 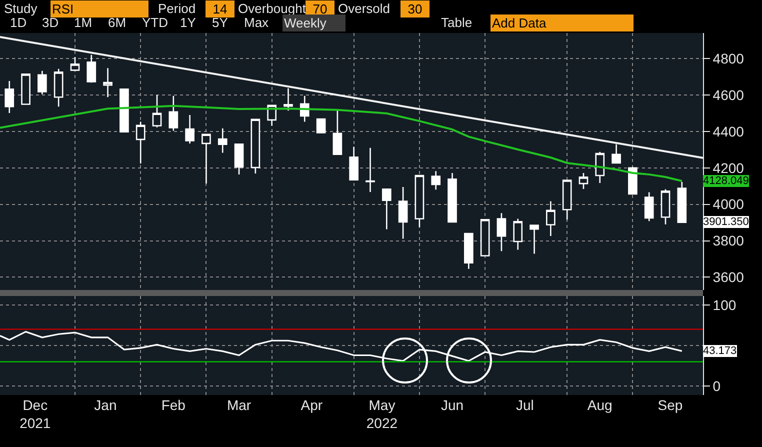 What do you see at coordinates (63, 9) in the screenshot?
I see `text: RSI` at bounding box center [63, 9].